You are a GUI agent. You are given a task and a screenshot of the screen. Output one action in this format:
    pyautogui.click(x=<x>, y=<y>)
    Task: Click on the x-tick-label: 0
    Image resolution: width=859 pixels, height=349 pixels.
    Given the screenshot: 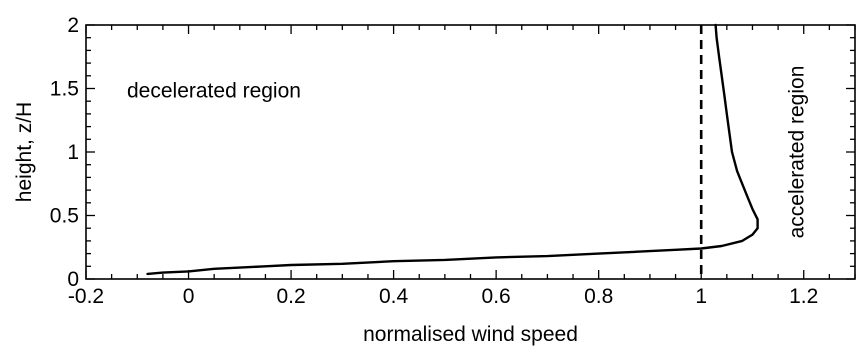 What is the action you would take?
    pyautogui.click(x=189, y=296)
    